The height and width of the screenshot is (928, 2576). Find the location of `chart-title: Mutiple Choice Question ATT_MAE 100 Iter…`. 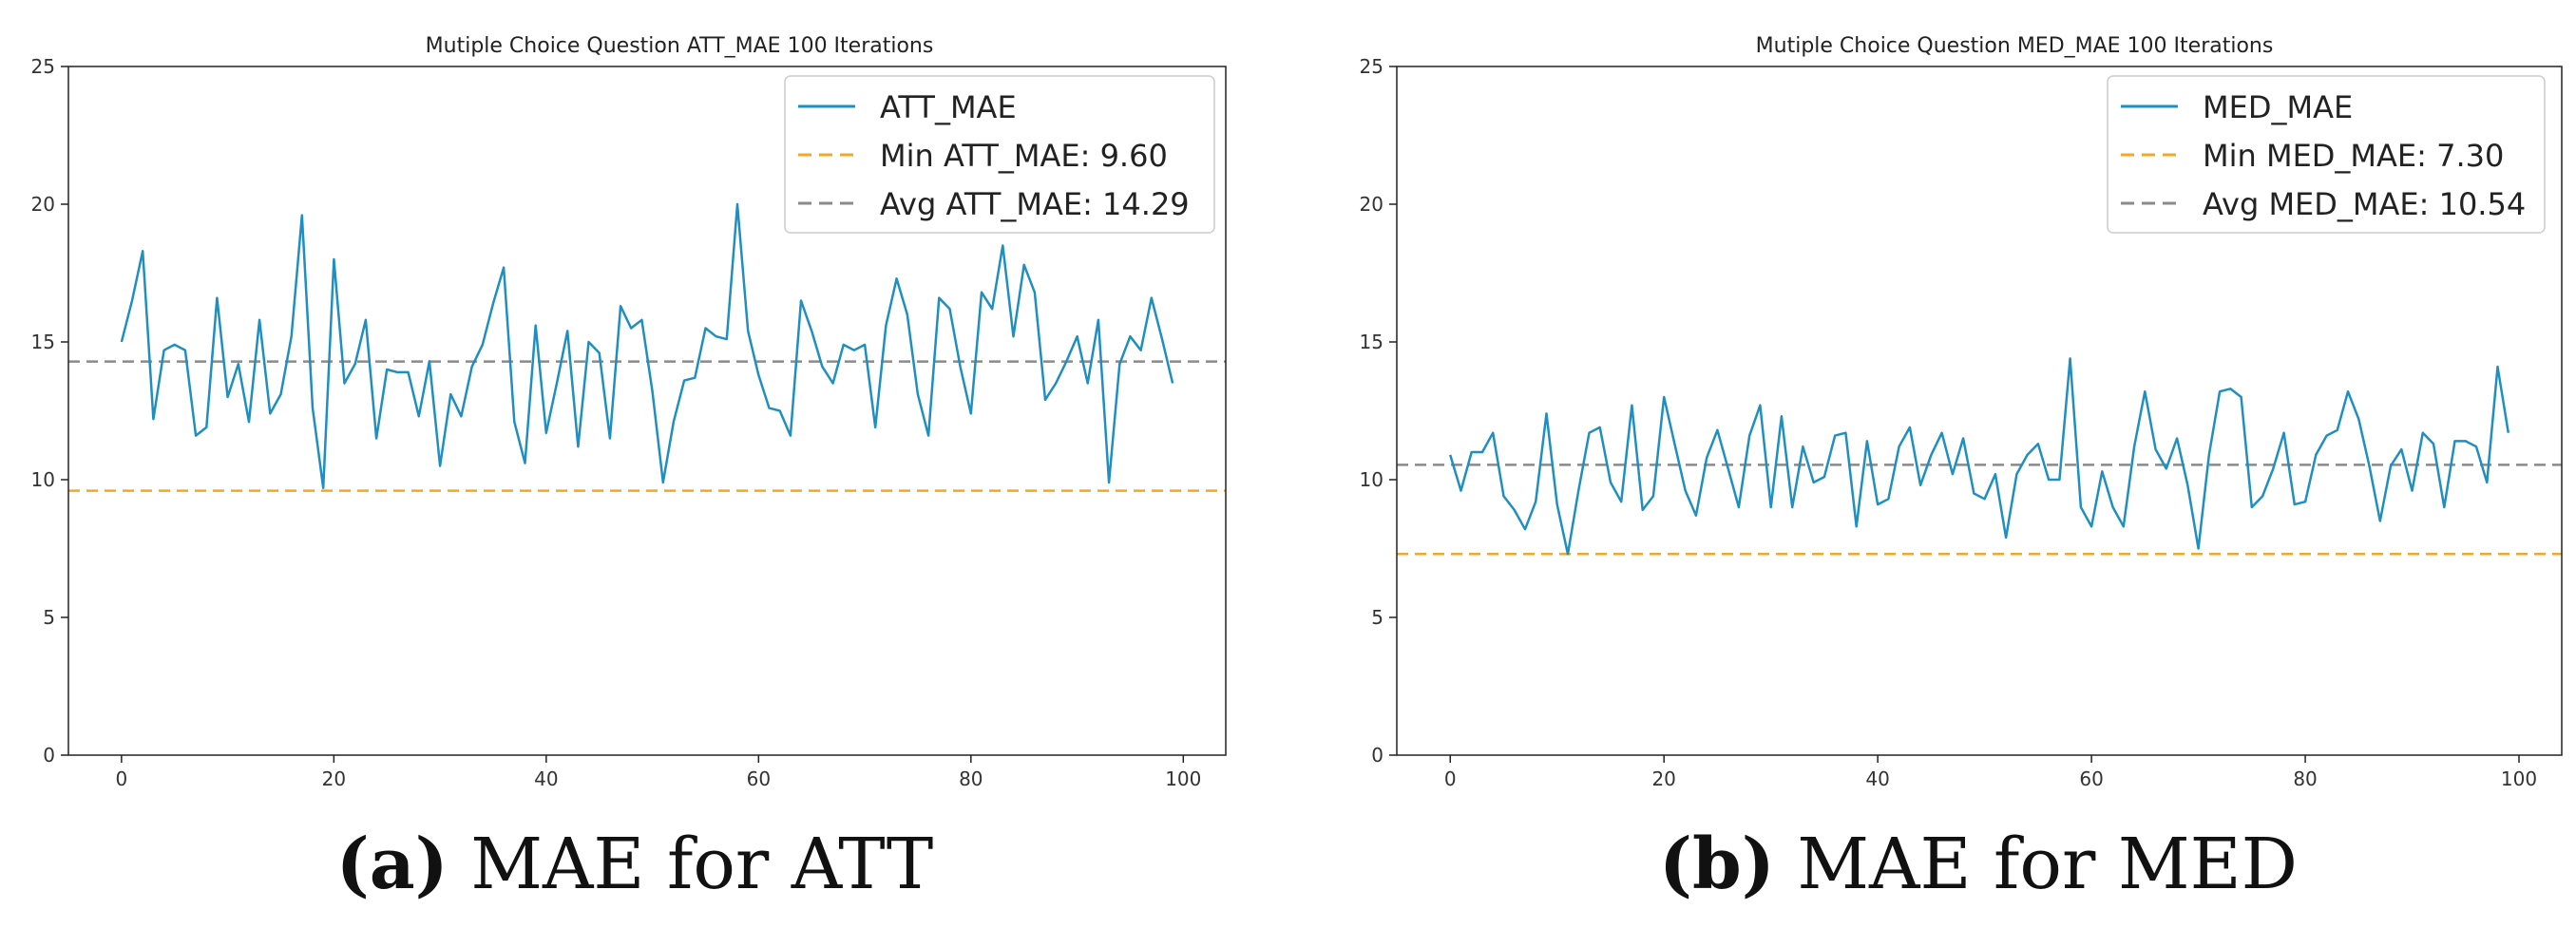

chart-title: Mutiple Choice Question ATT_MAE 100 Iter… is located at coordinates (680, 46).